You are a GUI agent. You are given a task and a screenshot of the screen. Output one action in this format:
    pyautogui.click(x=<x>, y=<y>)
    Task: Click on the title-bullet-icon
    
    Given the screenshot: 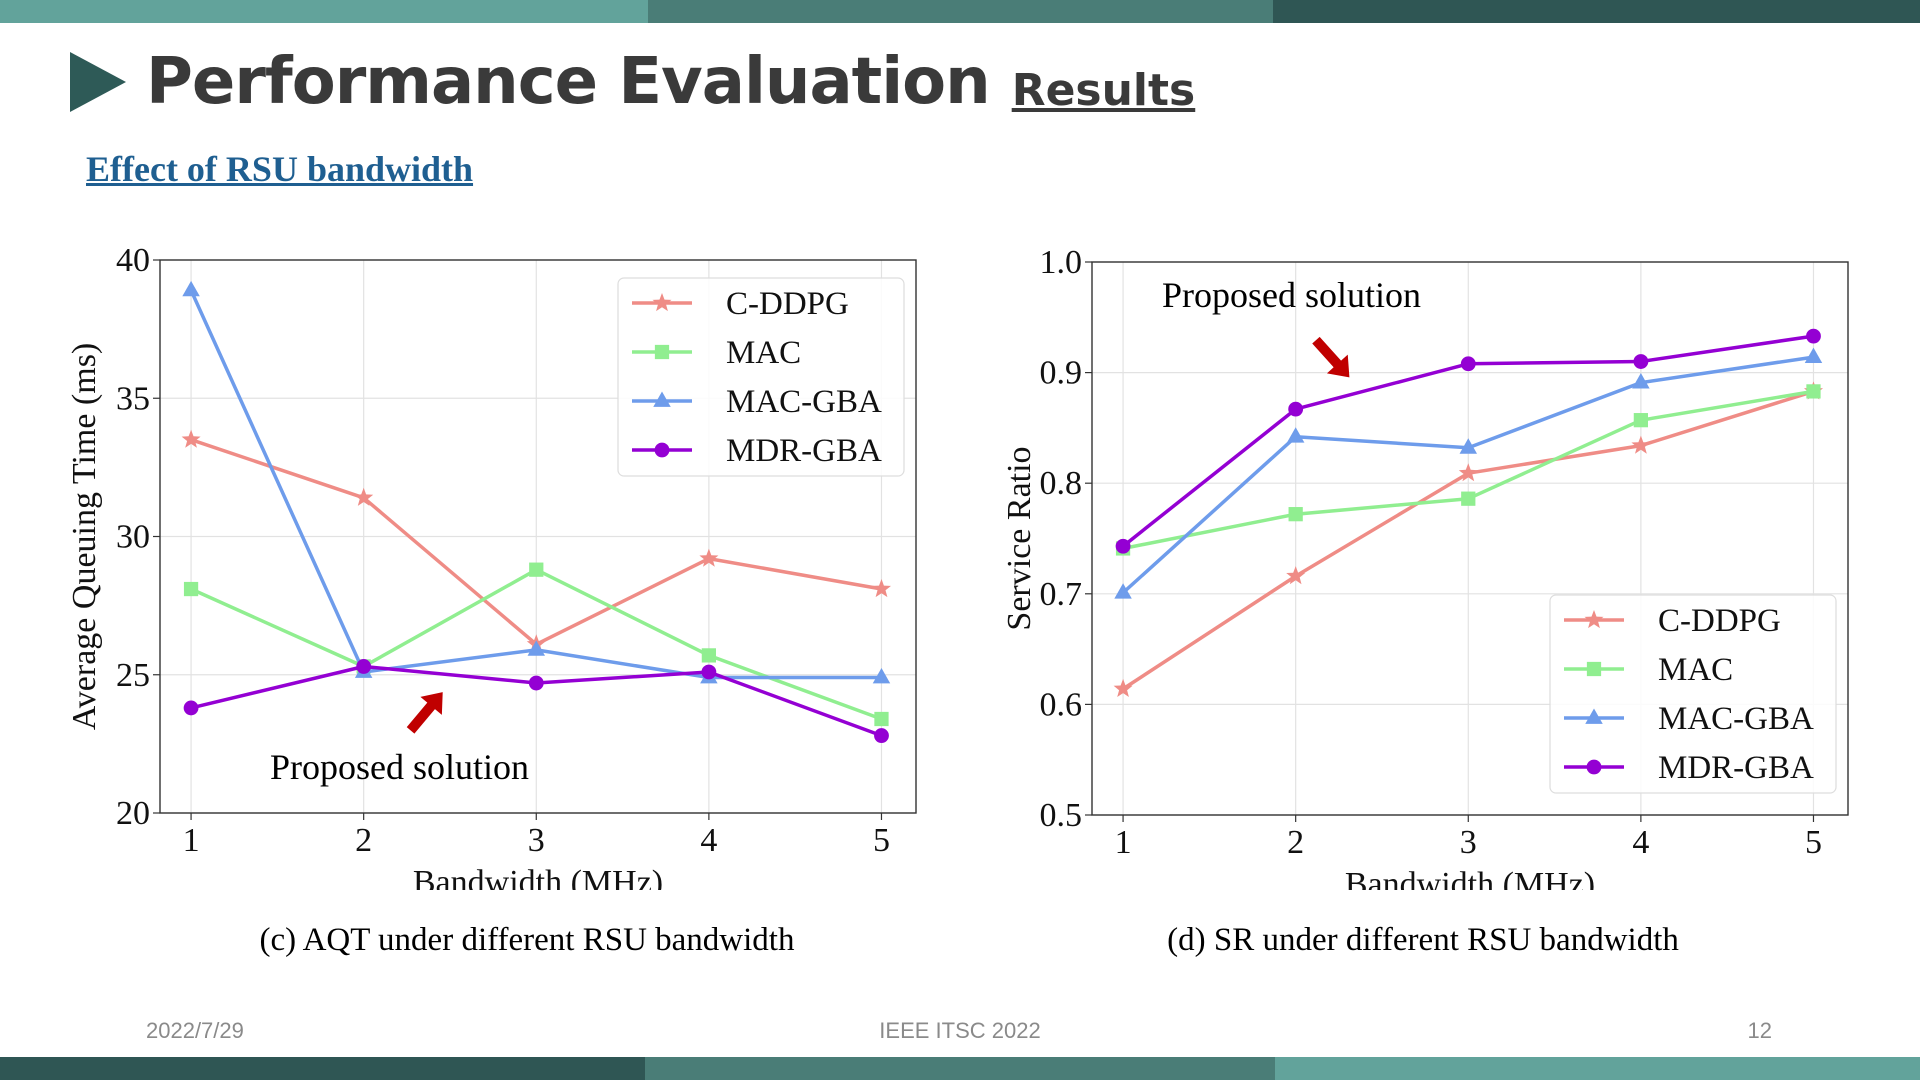 What is the action you would take?
    pyautogui.click(x=98, y=82)
    